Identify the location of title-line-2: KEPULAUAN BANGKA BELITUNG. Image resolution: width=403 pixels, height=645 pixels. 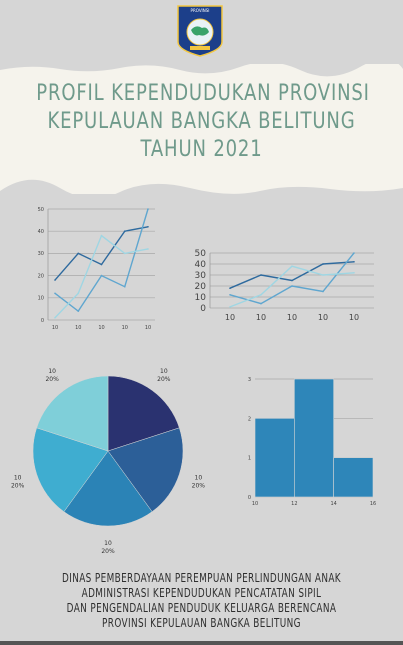
(201, 121).